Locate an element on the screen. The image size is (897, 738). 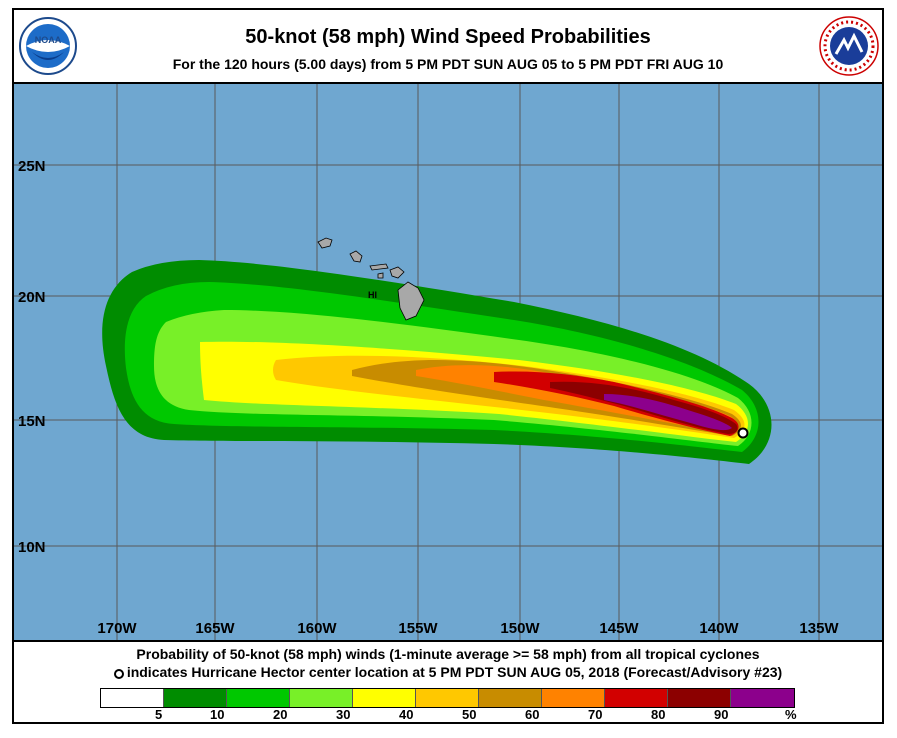
legend-label: % is located at coordinates (791, 714).